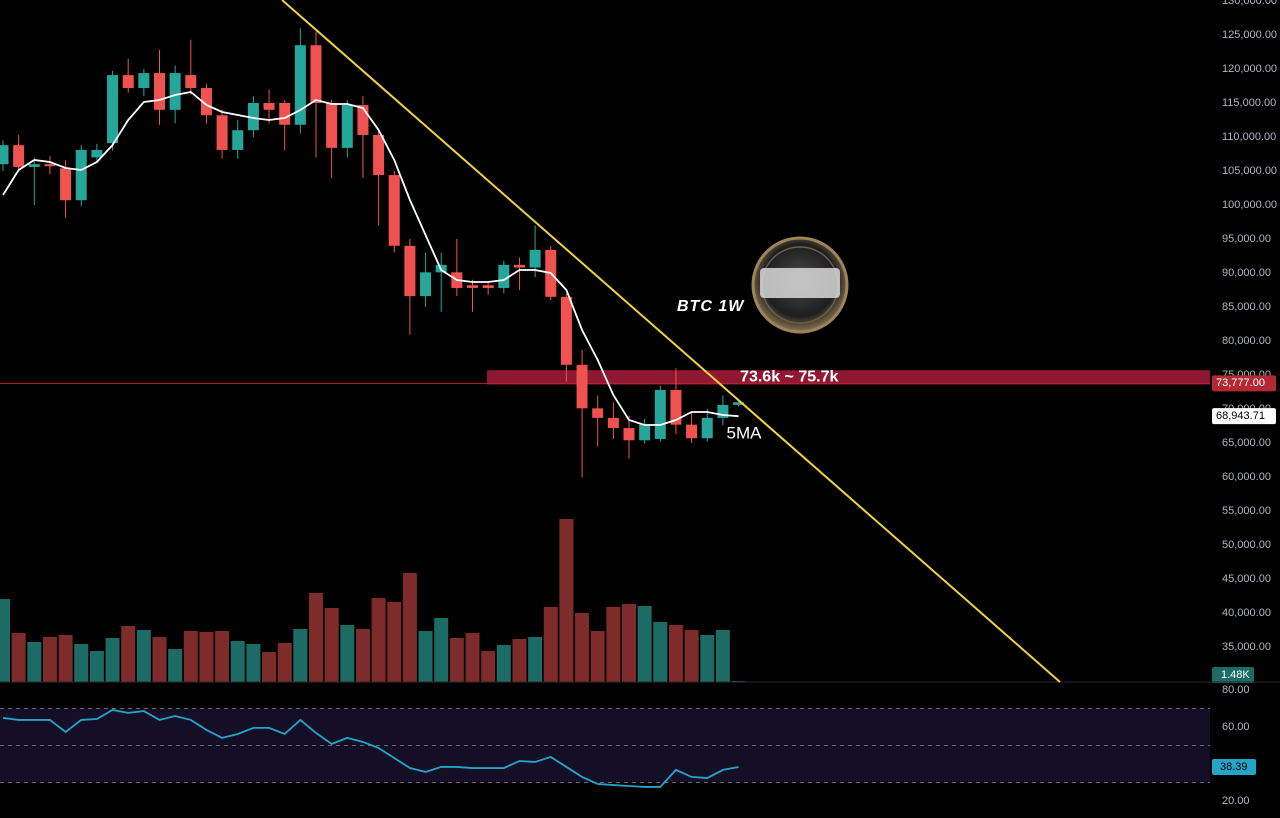 This screenshot has width=1280, height=818. What do you see at coordinates (1249, 3) in the screenshot?
I see `y-tick-label: 130,000.00` at bounding box center [1249, 3].